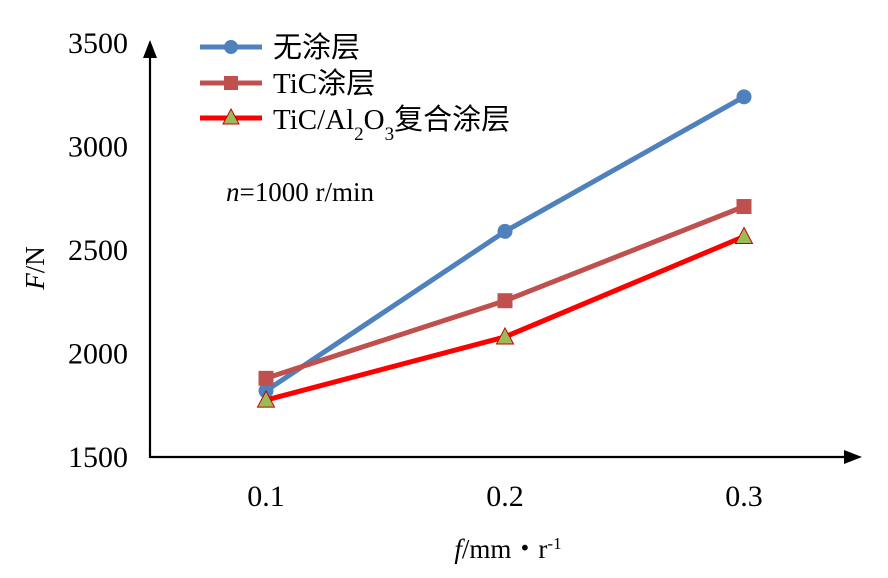 The width and height of the screenshot is (888, 578). Describe the element at coordinates (35, 268) in the screenshot. I see `y-axis-title: F/N` at that location.